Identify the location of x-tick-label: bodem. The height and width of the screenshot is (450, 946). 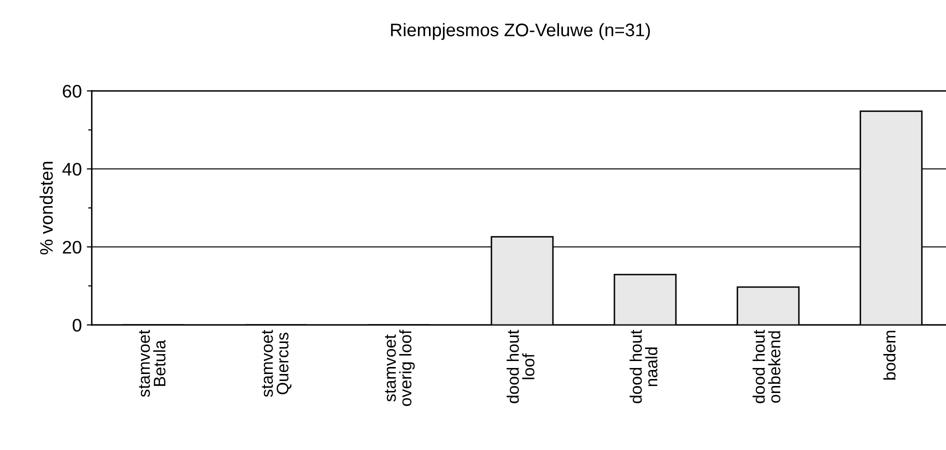
(889, 355).